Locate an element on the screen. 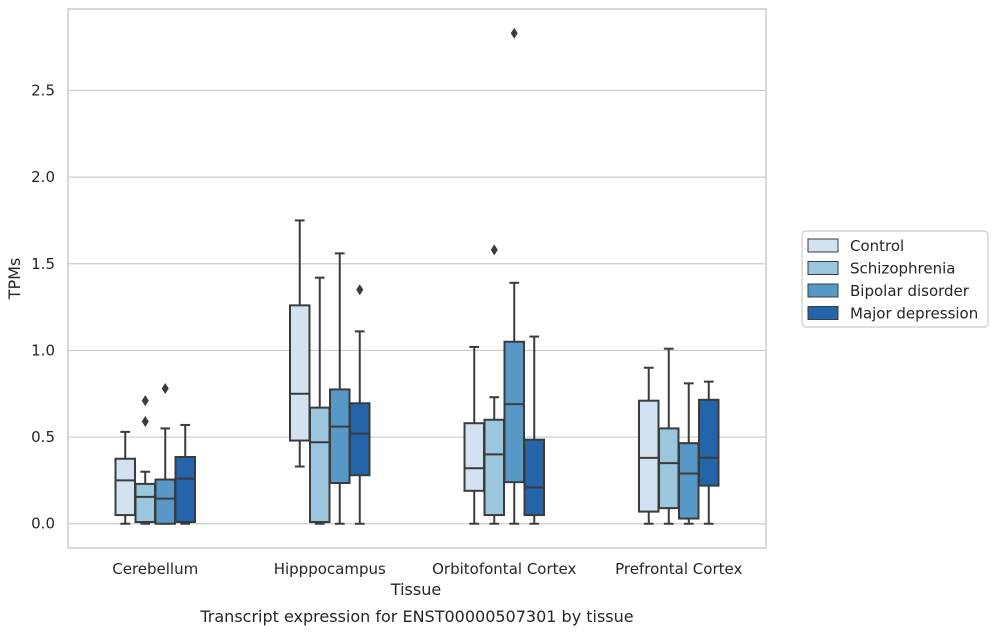 The image size is (997, 634). box-schizophrenia-prefrontal-cortex is located at coordinates (669, 436).